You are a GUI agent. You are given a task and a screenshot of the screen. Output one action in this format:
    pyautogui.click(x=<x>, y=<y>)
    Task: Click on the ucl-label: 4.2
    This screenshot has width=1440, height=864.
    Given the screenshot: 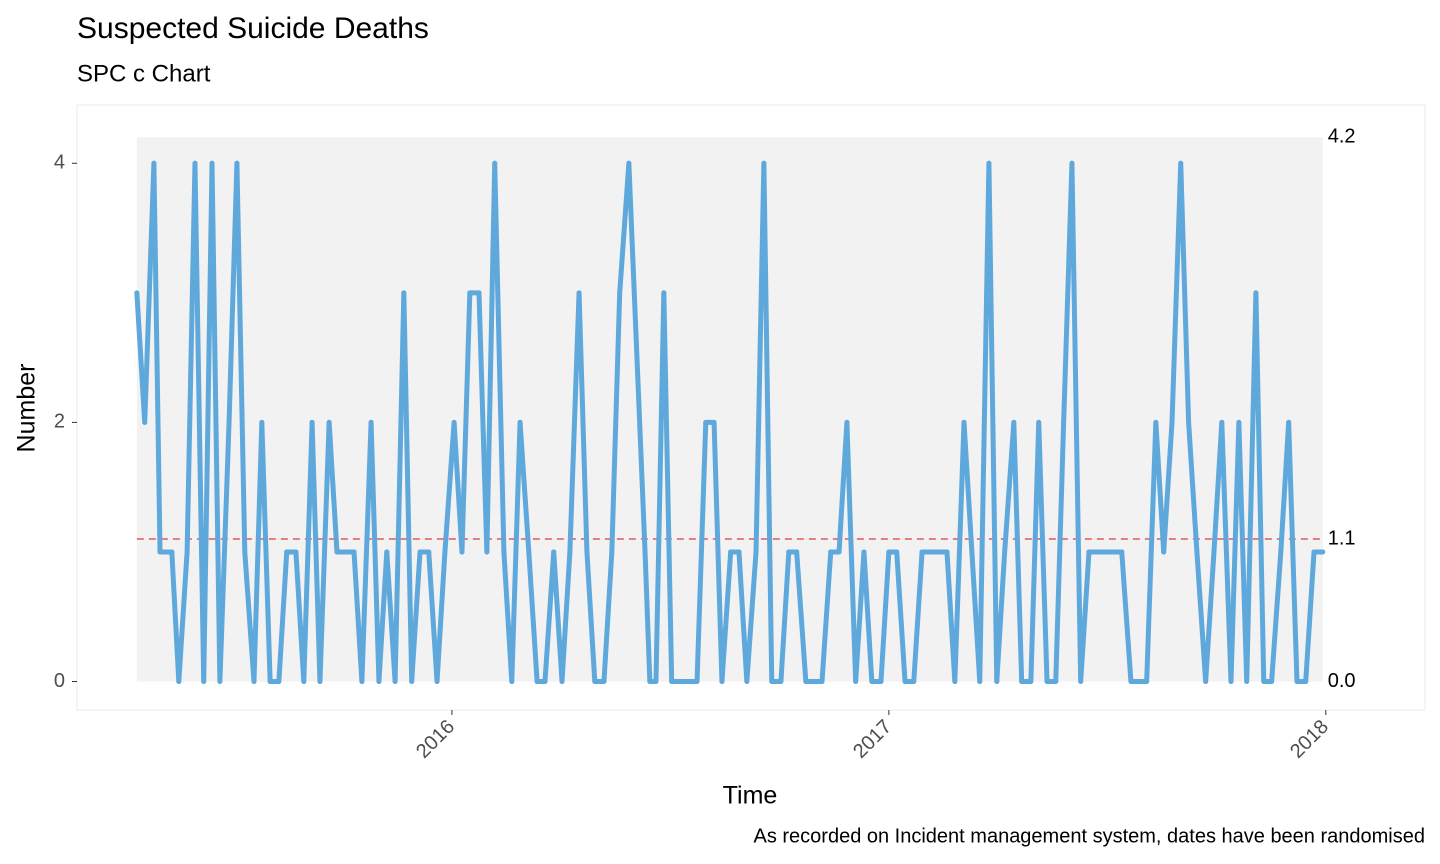 What is the action you would take?
    pyautogui.click(x=1342, y=137)
    